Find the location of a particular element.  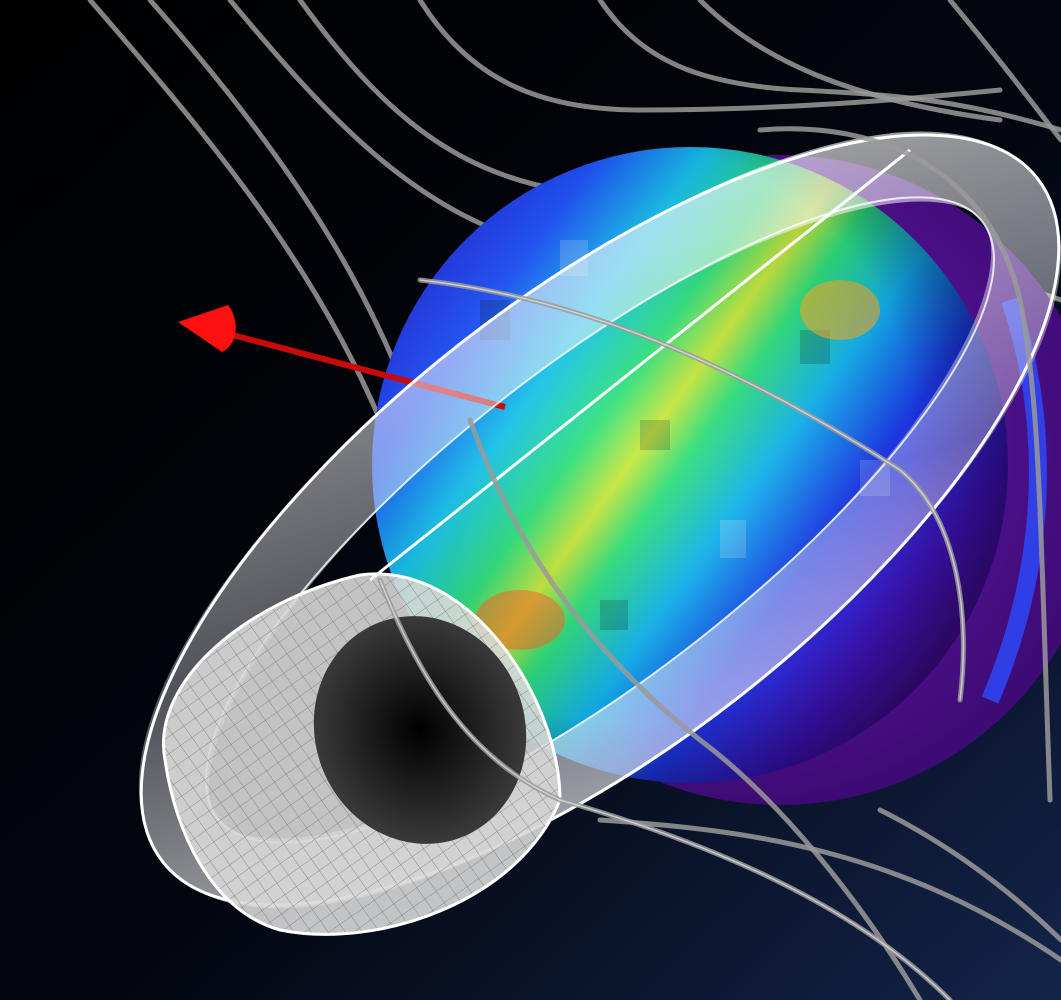

arrow-head is located at coordinates (207, 328).